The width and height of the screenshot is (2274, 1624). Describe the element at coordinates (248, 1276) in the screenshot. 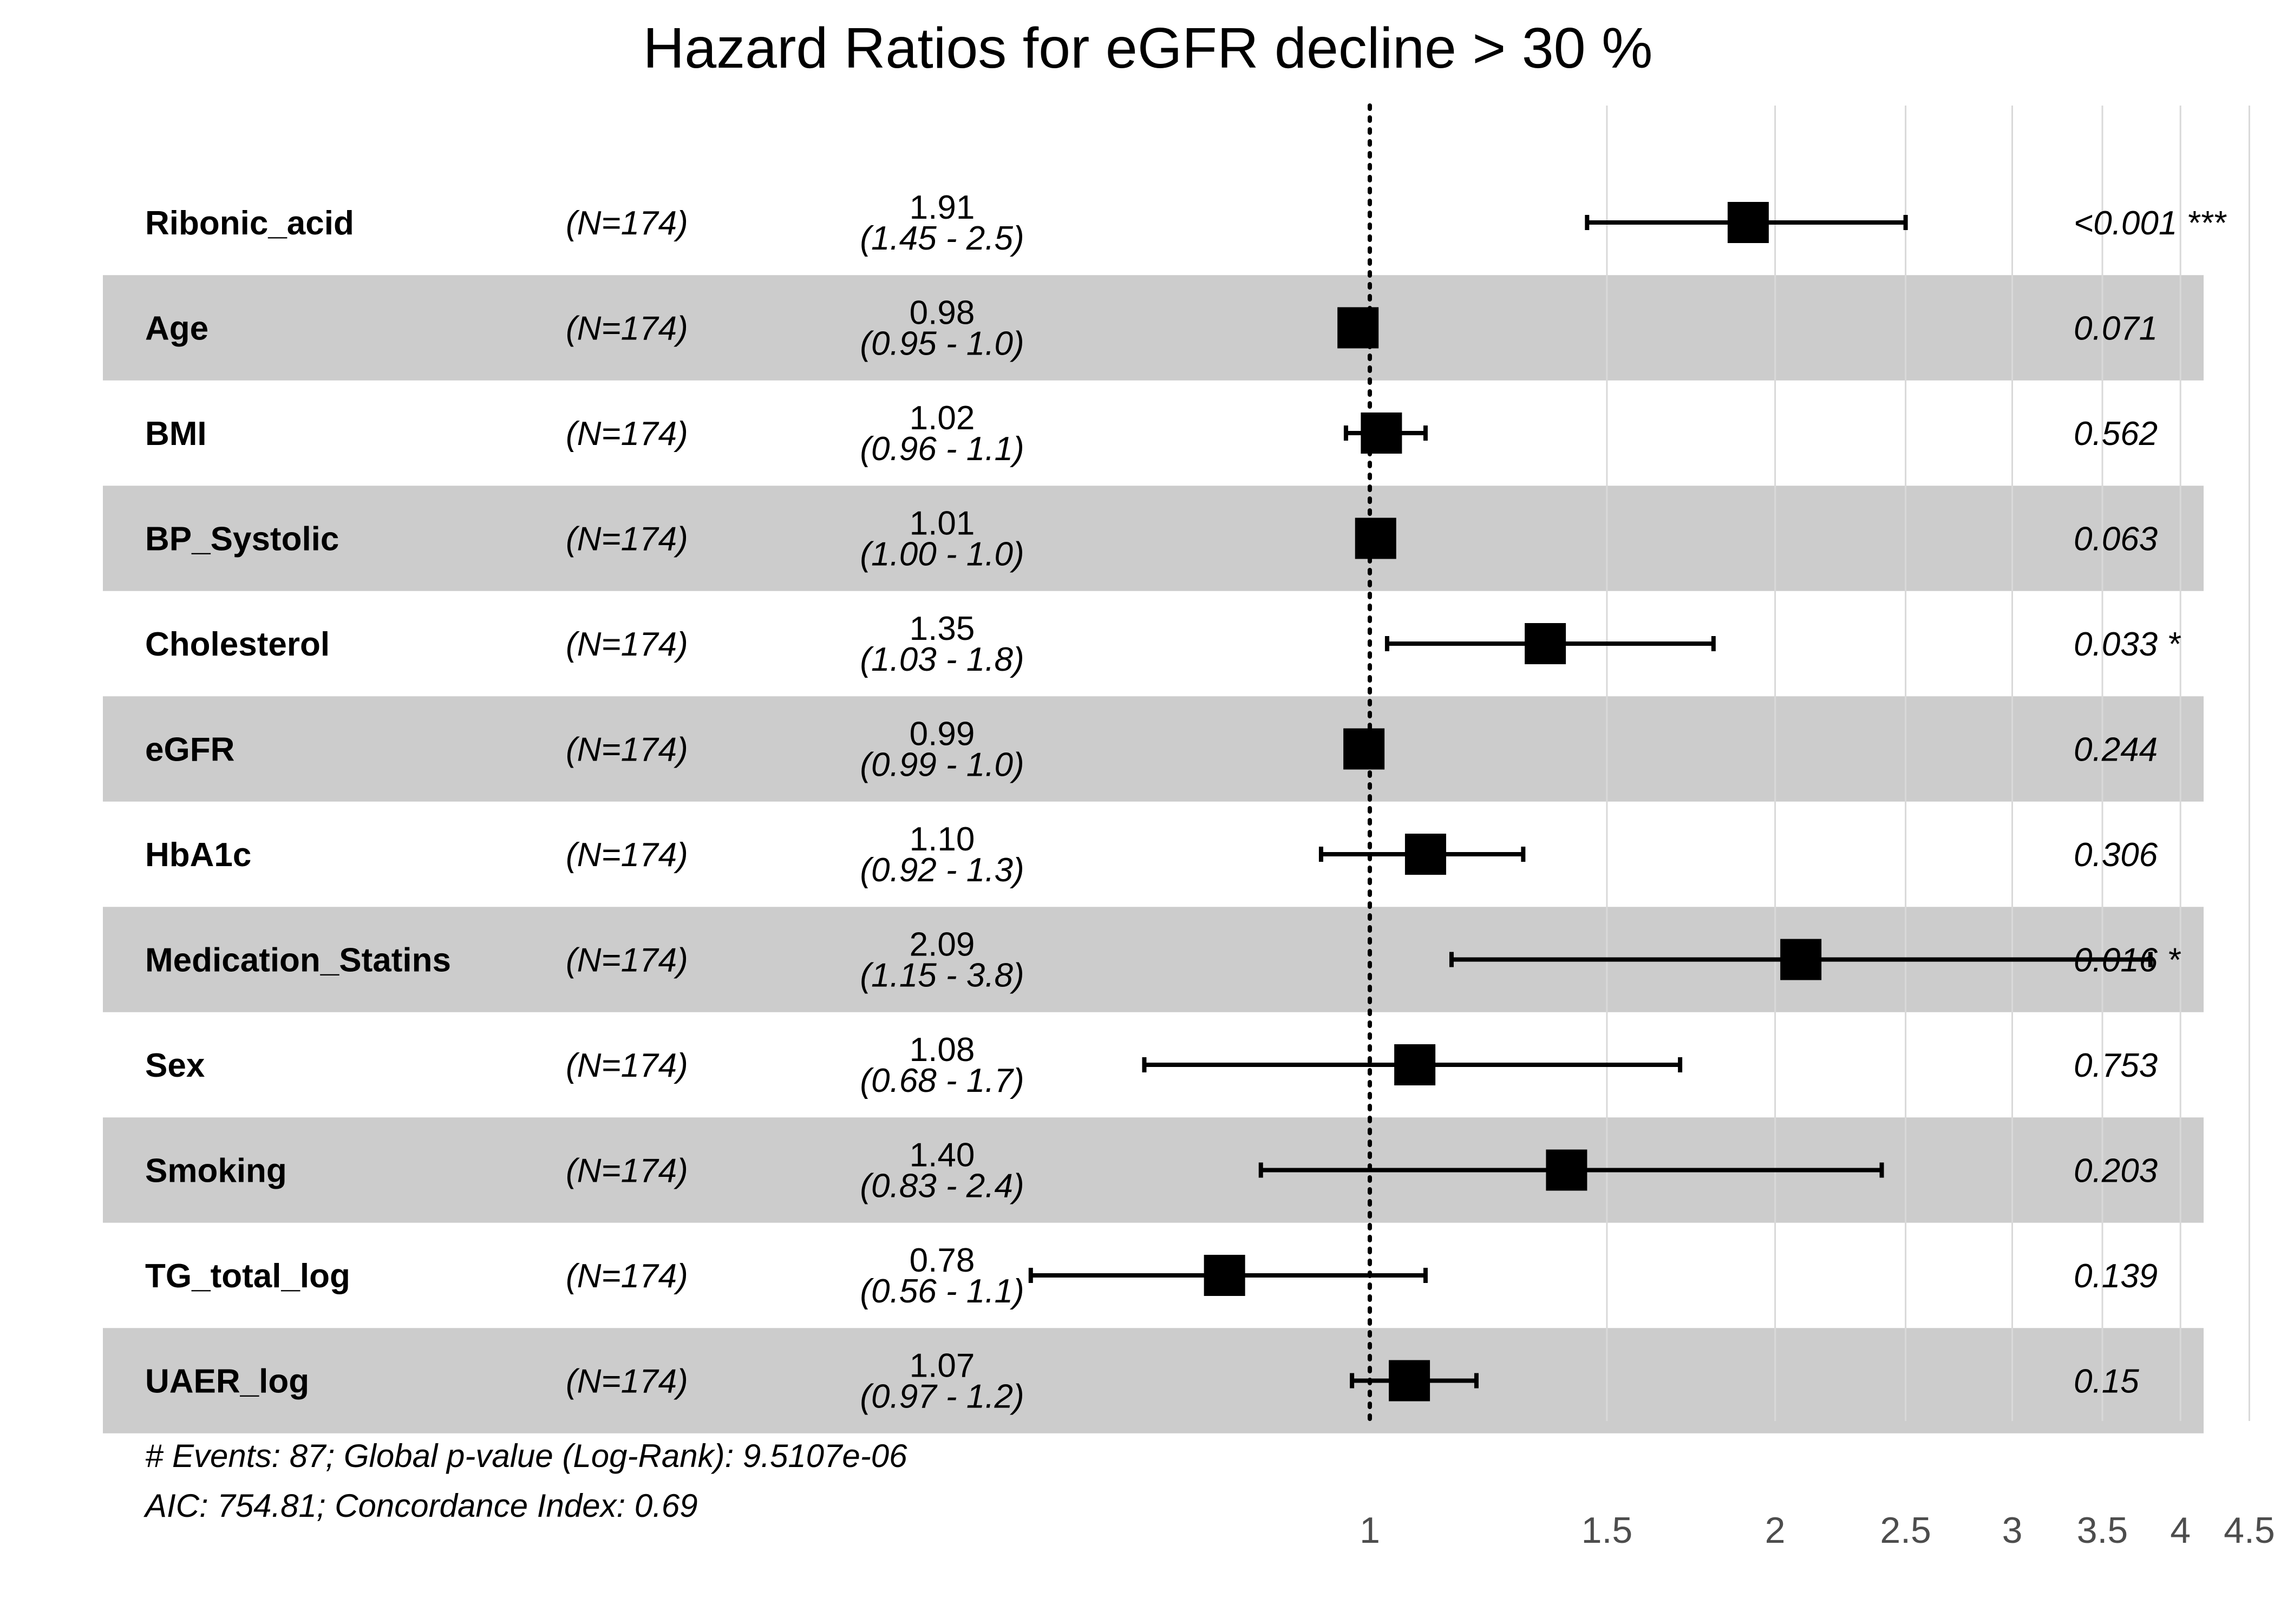

I see `variable-label: TG_total_log` at that location.